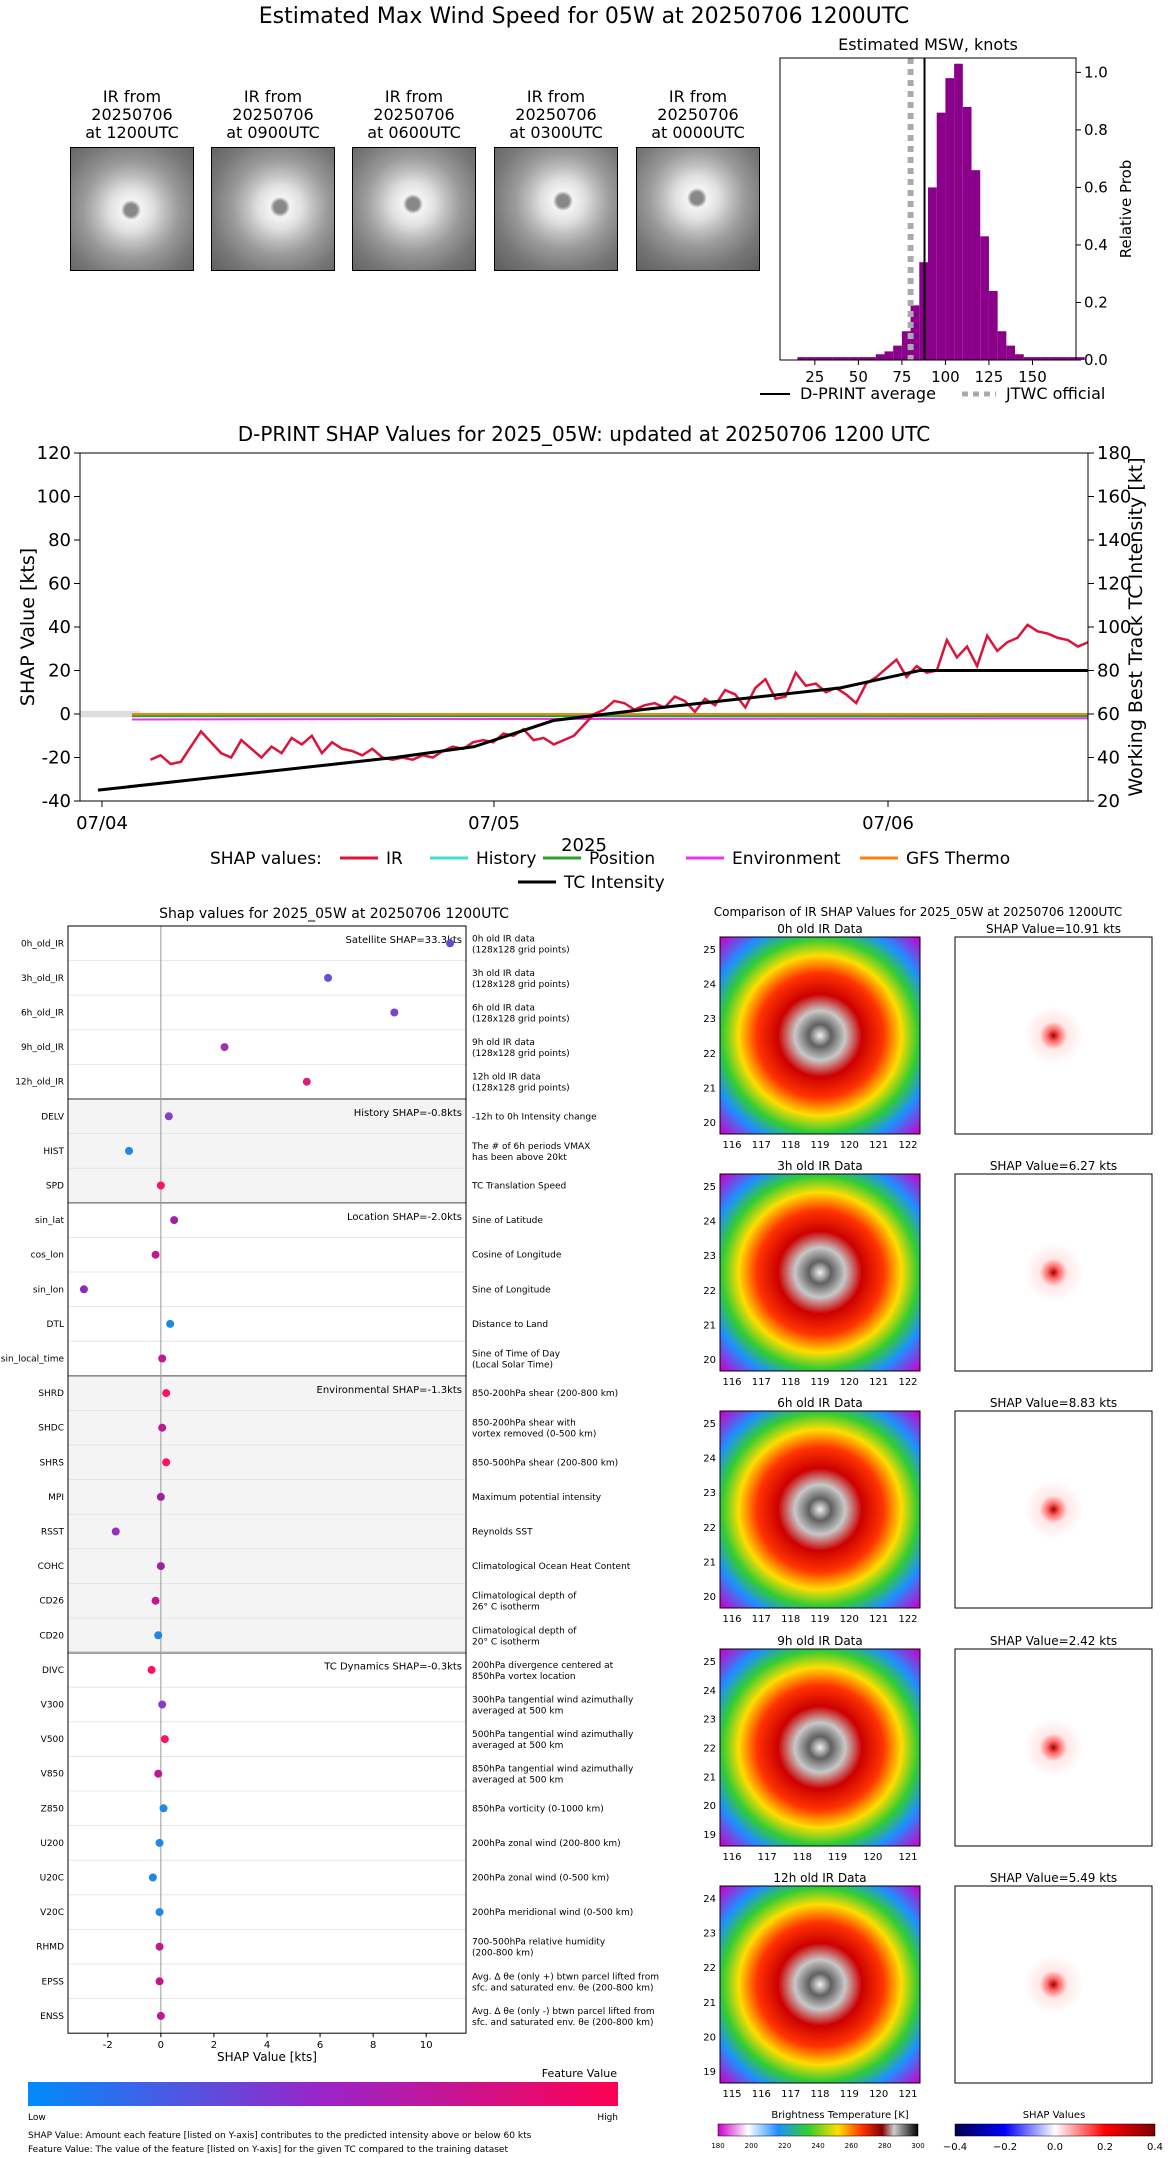  I want to click on y-axis-label: Relative Prob, so click(1126, 209).